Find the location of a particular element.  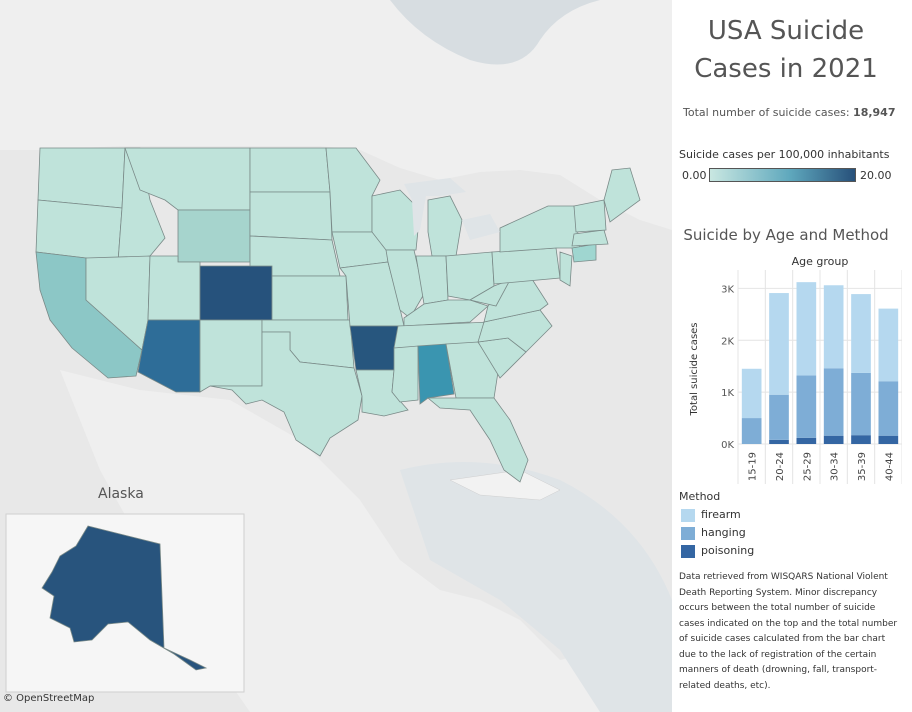

y-axis-label: Total suicide cases is located at coordinates (694, 369).